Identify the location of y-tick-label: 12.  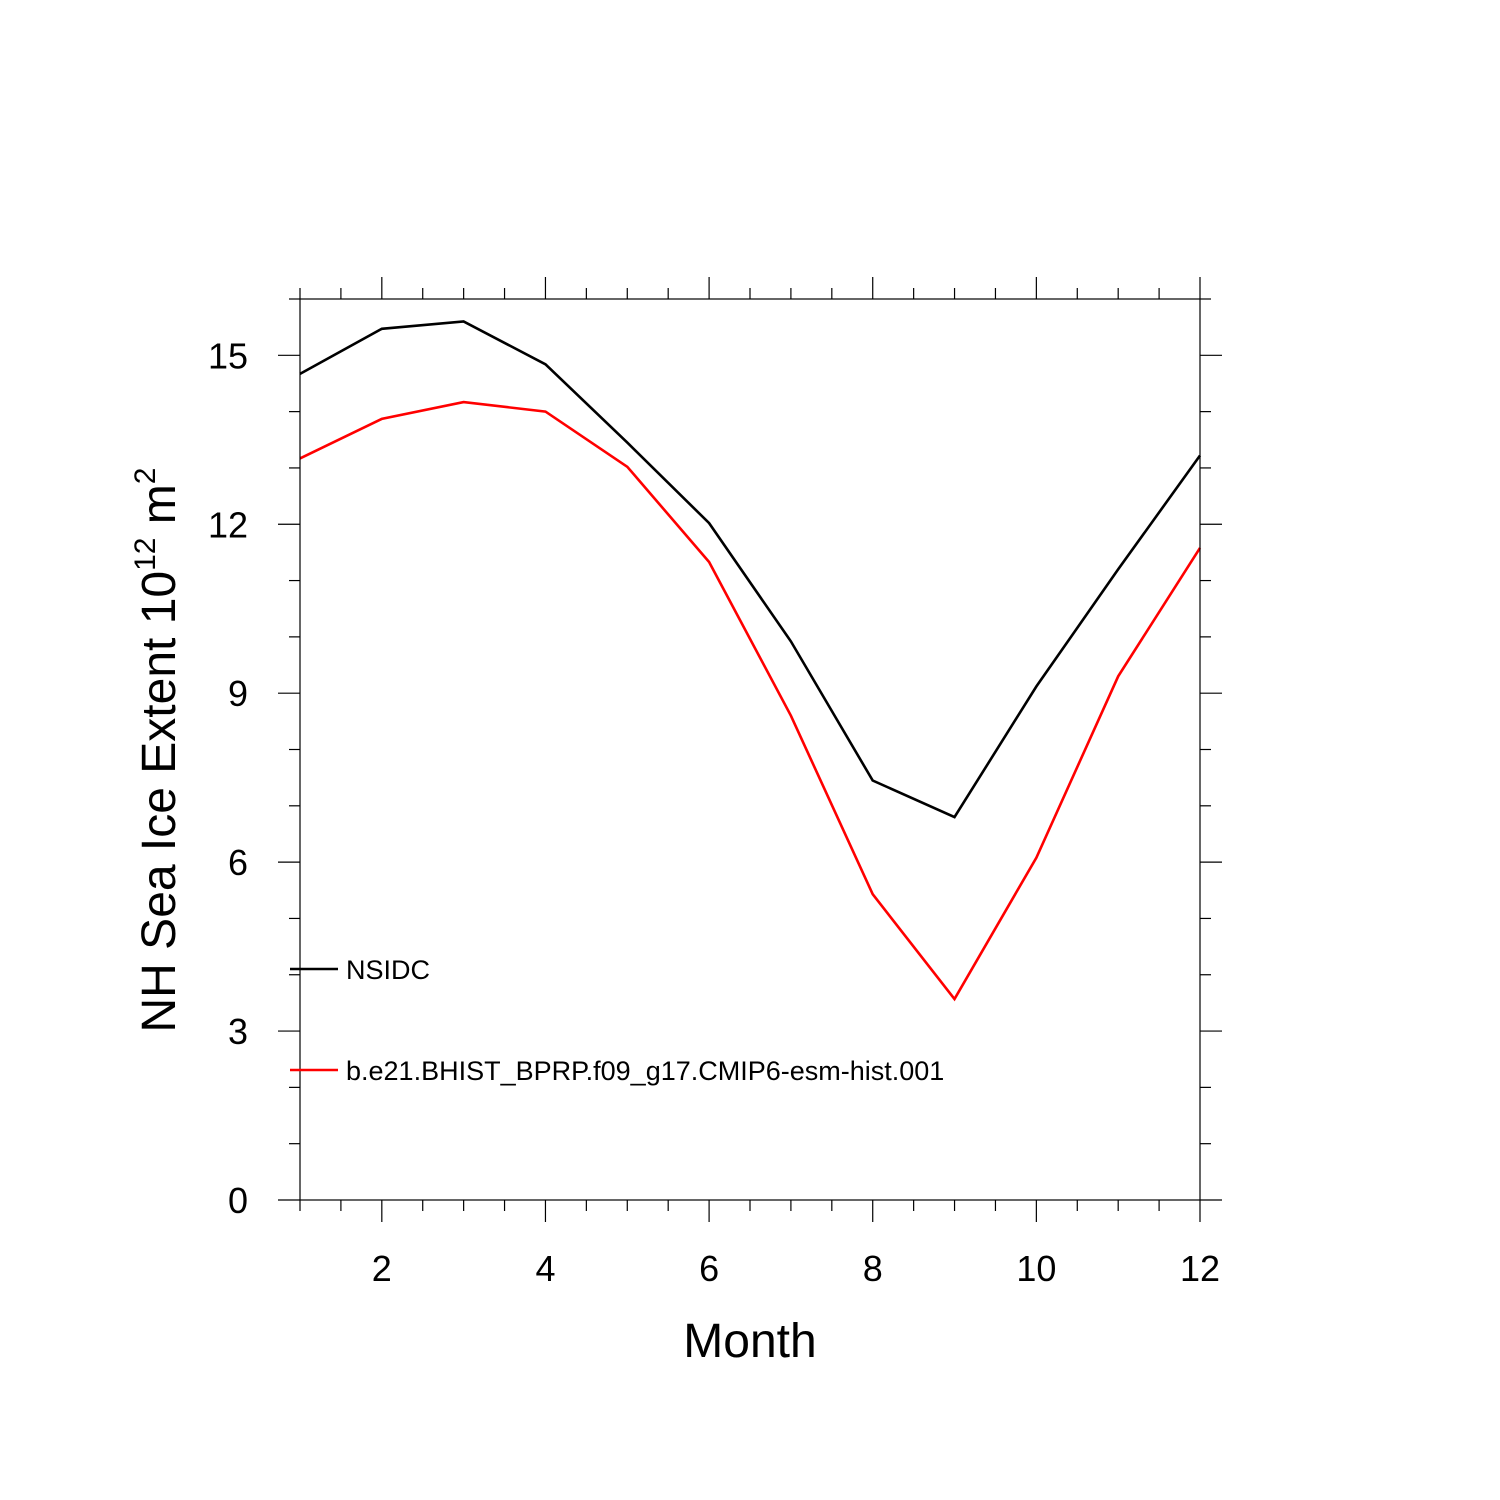
(228, 524).